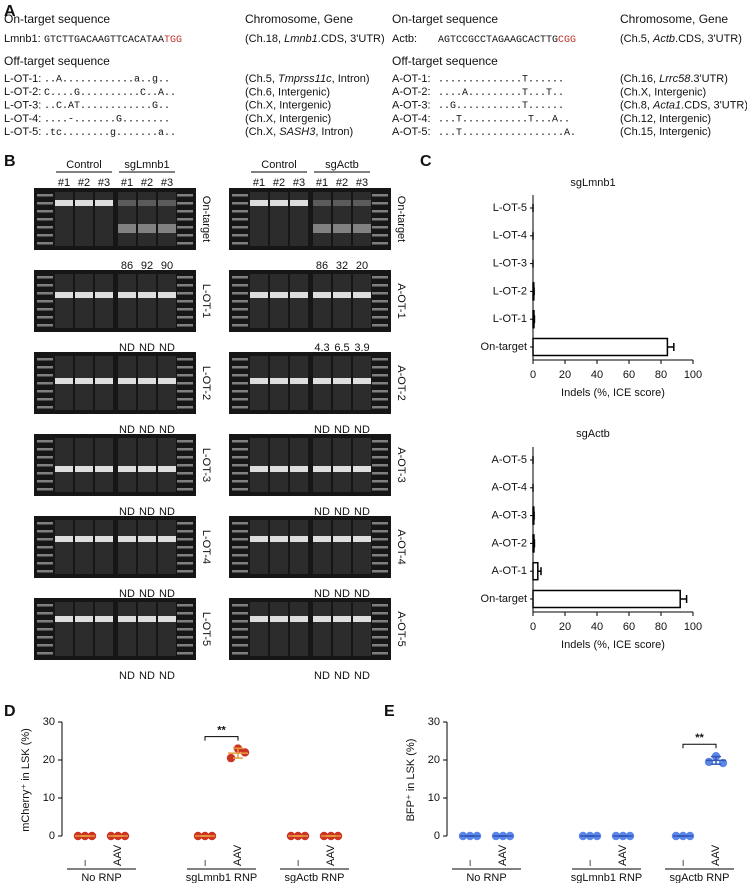  What do you see at coordinates (315, 39) in the screenshot?
I see `site-info: (Ch.18, Lmnb1.CDS, 3'UTR)` at bounding box center [315, 39].